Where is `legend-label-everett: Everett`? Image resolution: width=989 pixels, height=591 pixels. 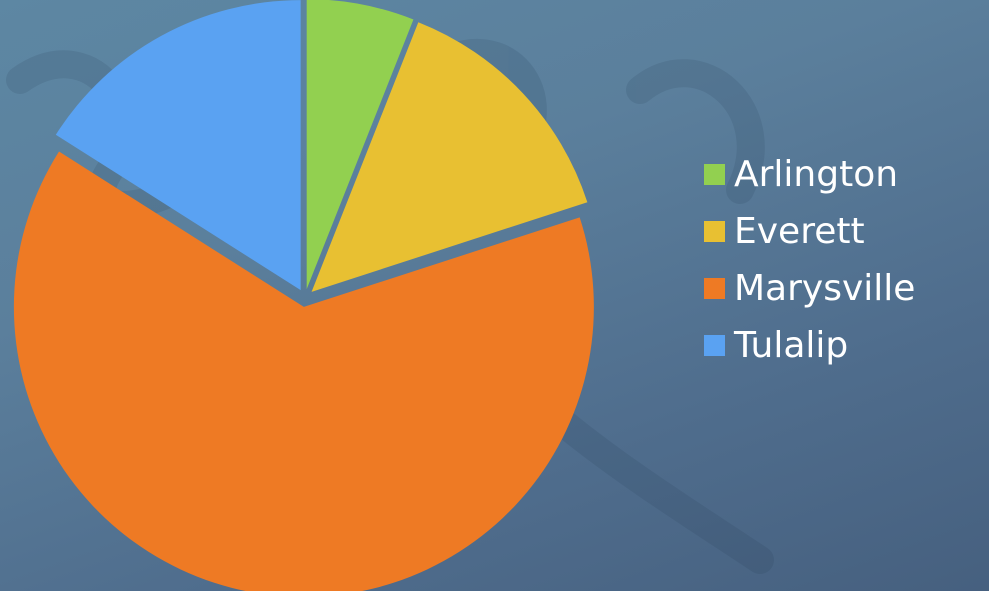 legend-label-everett: Everett is located at coordinates (799, 231).